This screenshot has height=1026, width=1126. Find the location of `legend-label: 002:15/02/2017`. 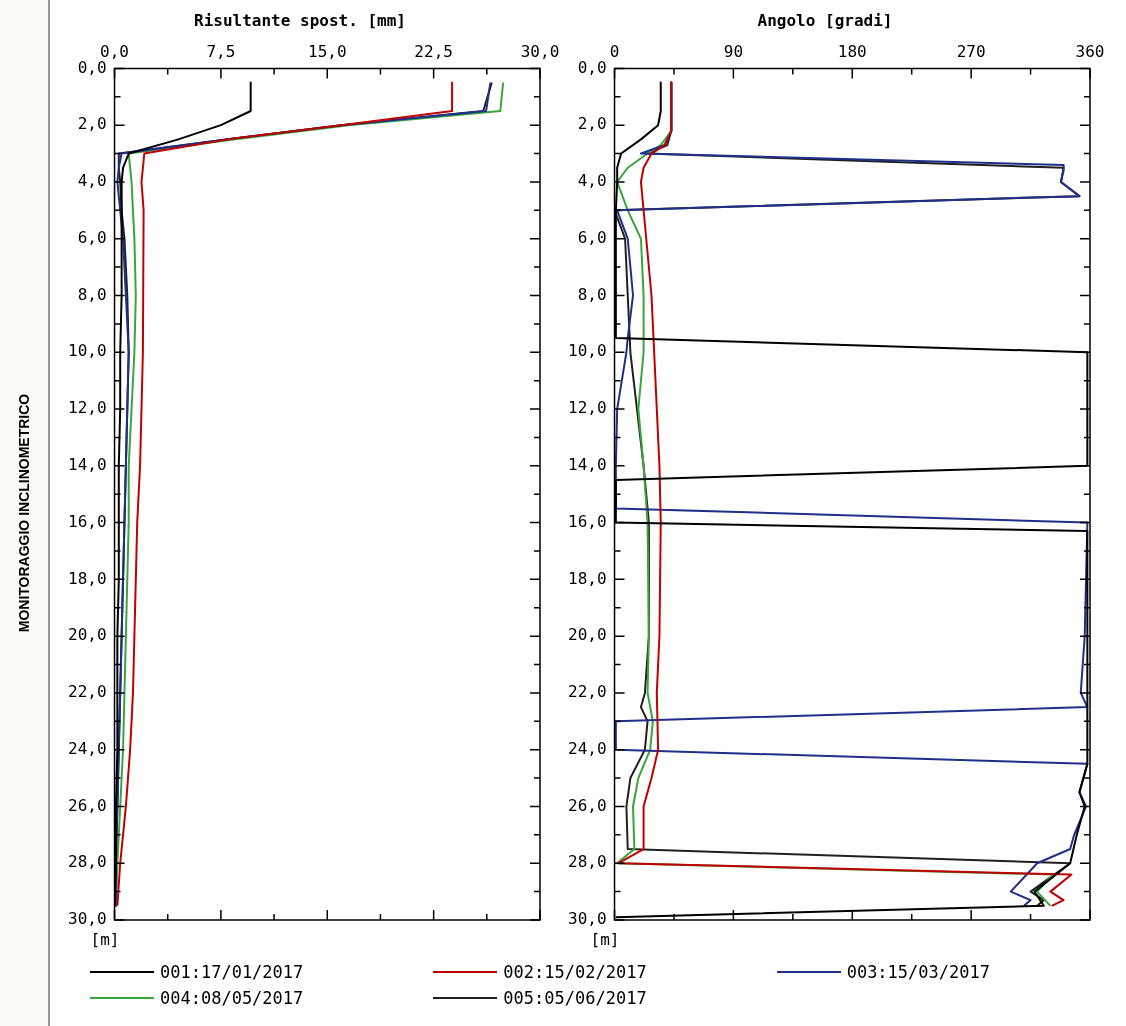

legend-label: 002:15/02/2017 is located at coordinates (575, 972).